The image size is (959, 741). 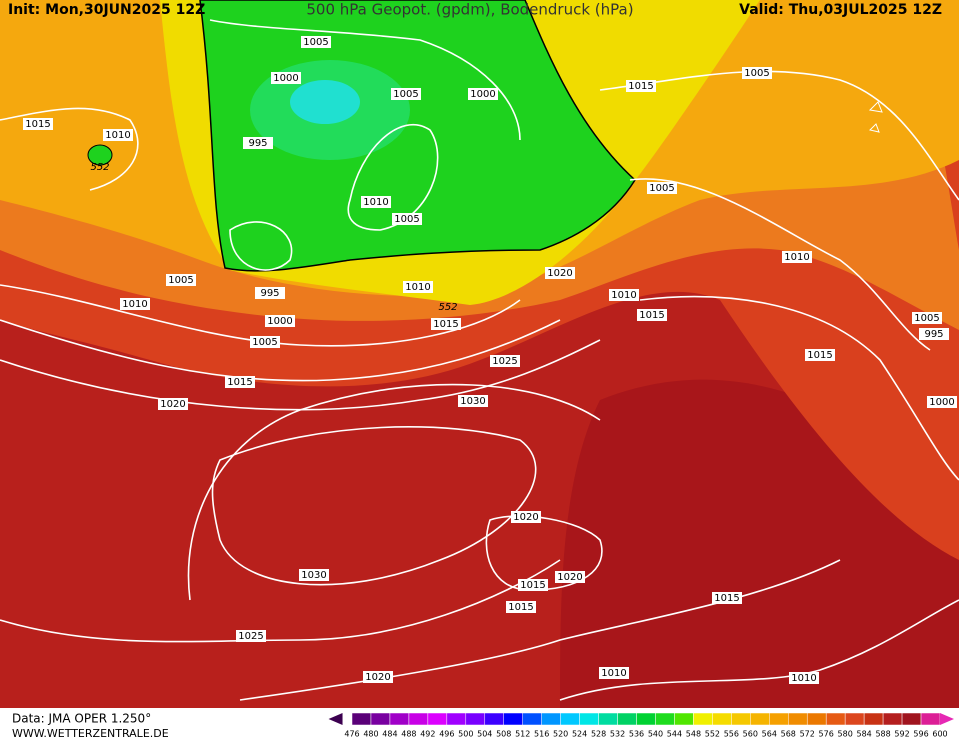 What do you see at coordinates (674, 734) in the screenshot?
I see `colorbar-label: 544` at bounding box center [674, 734].